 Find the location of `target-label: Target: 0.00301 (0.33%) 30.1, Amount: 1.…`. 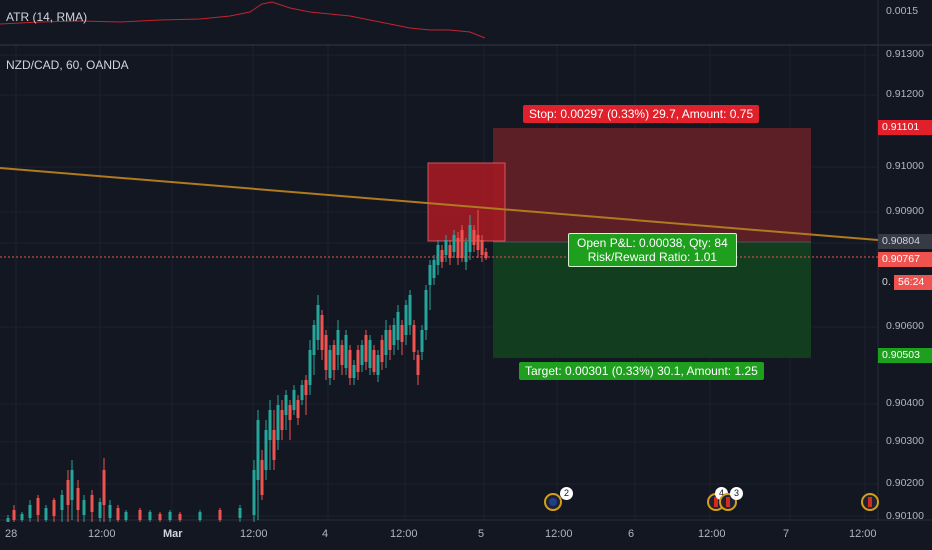

target-label: Target: 0.00301 (0.33%) 30.1, Amount: 1.… is located at coordinates (641, 371).